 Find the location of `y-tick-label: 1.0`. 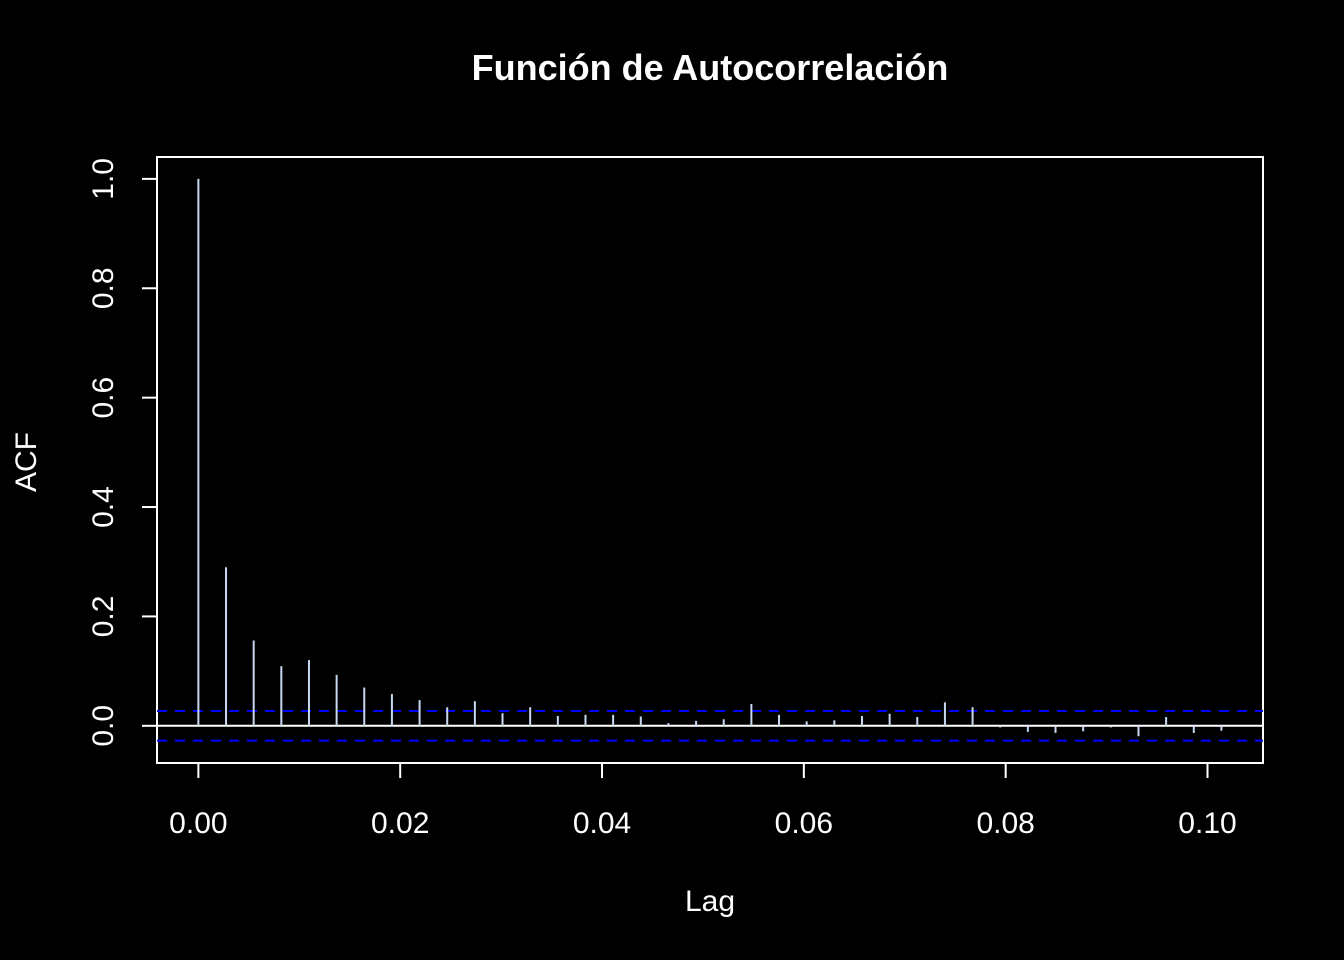

y-tick-label: 1.0 is located at coordinates (103, 179).